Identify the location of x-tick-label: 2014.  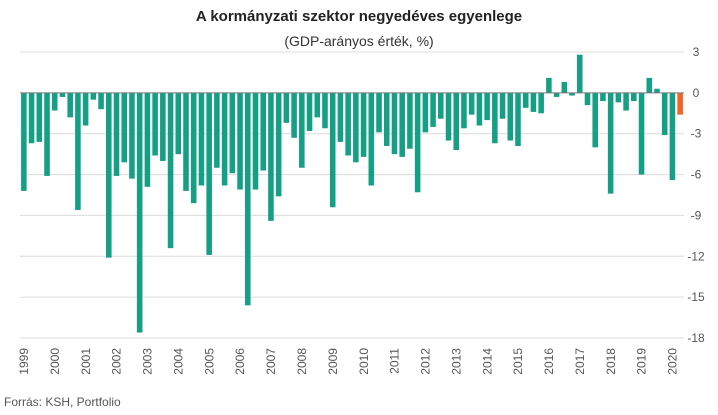
(487, 361).